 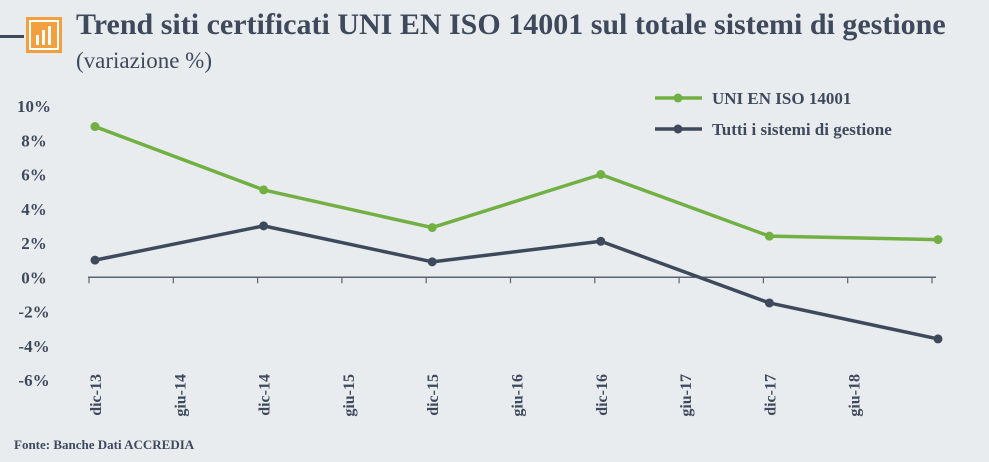 What do you see at coordinates (12, 36) in the screenshot?
I see `header-accent-line` at bounding box center [12, 36].